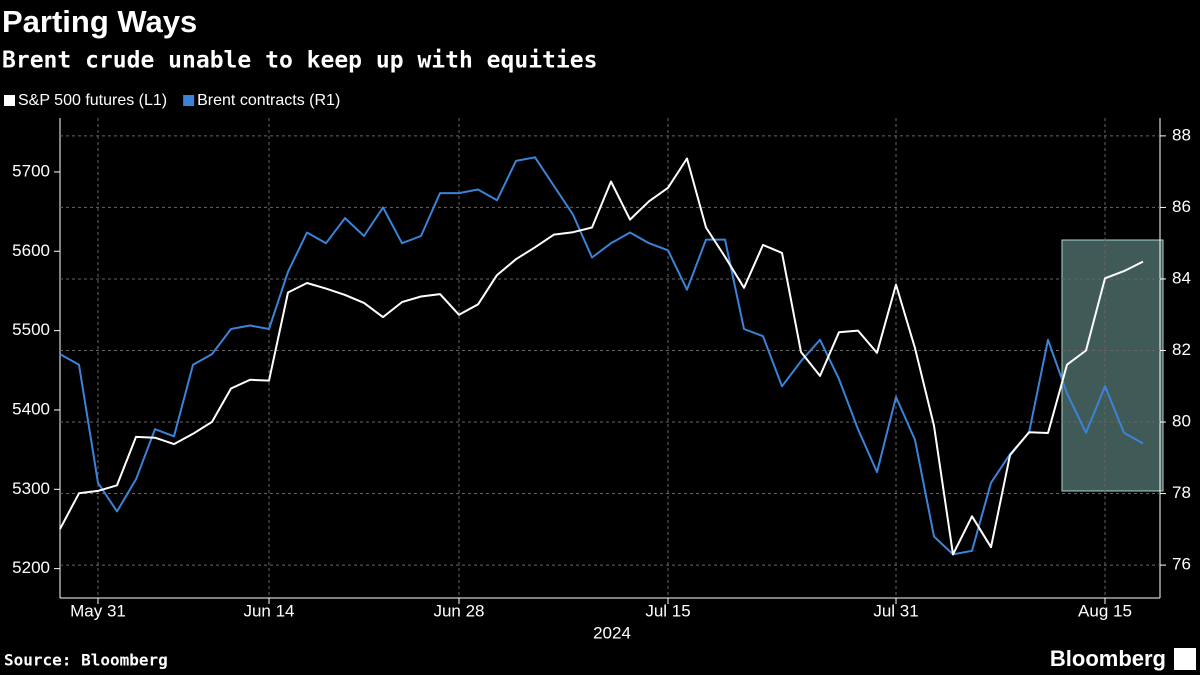  Describe the element at coordinates (98, 610) in the screenshot. I see `x-tick-label: May 31` at that location.